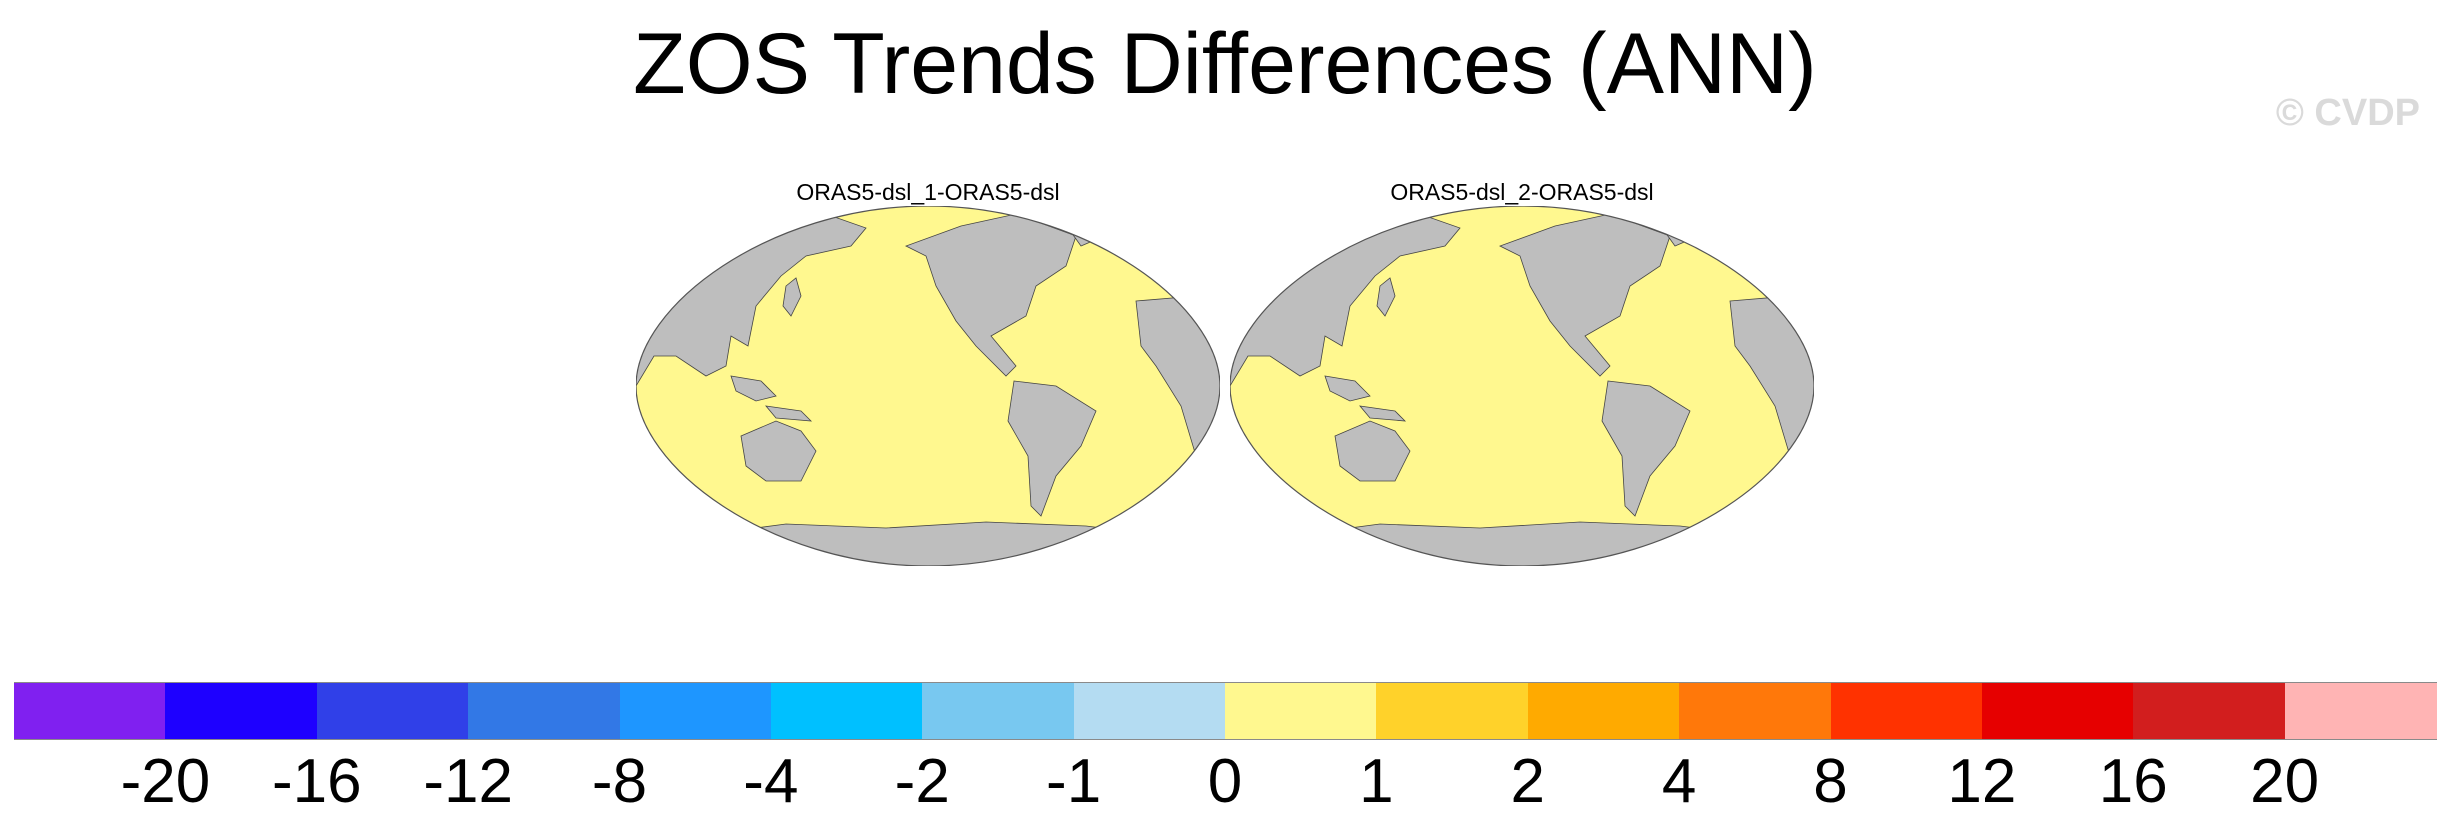  Describe the element at coordinates (1225, 64) in the screenshot. I see `chart-title: ZOS Trends Differences (ANN)` at that location.